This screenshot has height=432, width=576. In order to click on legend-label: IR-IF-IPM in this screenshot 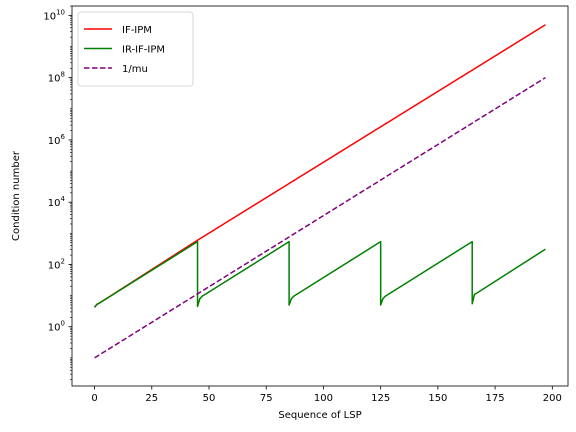, I will do `click(143, 50)`.